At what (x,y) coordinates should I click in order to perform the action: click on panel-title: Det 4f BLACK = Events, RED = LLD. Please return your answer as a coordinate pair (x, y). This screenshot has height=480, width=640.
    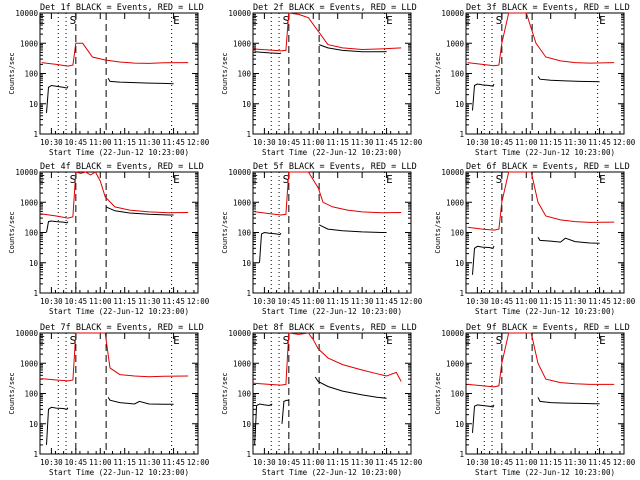
    Looking at the image, I should click on (122, 167).